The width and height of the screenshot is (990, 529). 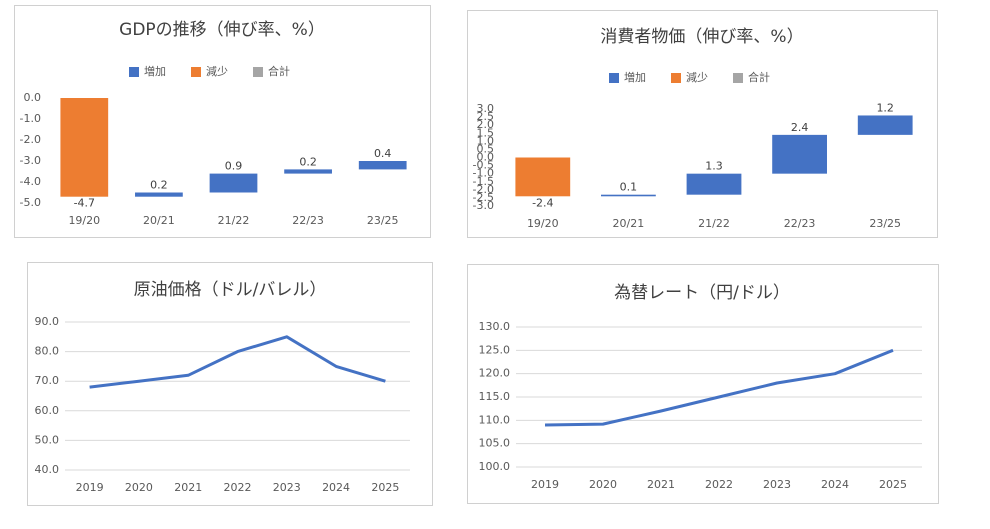 I want to click on y-tick-label: 2.0, so click(x=486, y=124).